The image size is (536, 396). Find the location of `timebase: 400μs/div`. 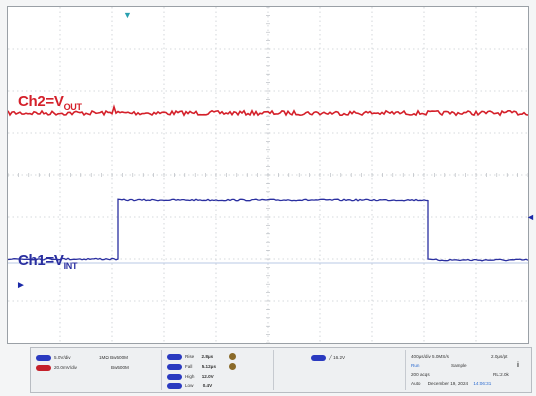

timebase: 400μs/div is located at coordinates (421, 356).